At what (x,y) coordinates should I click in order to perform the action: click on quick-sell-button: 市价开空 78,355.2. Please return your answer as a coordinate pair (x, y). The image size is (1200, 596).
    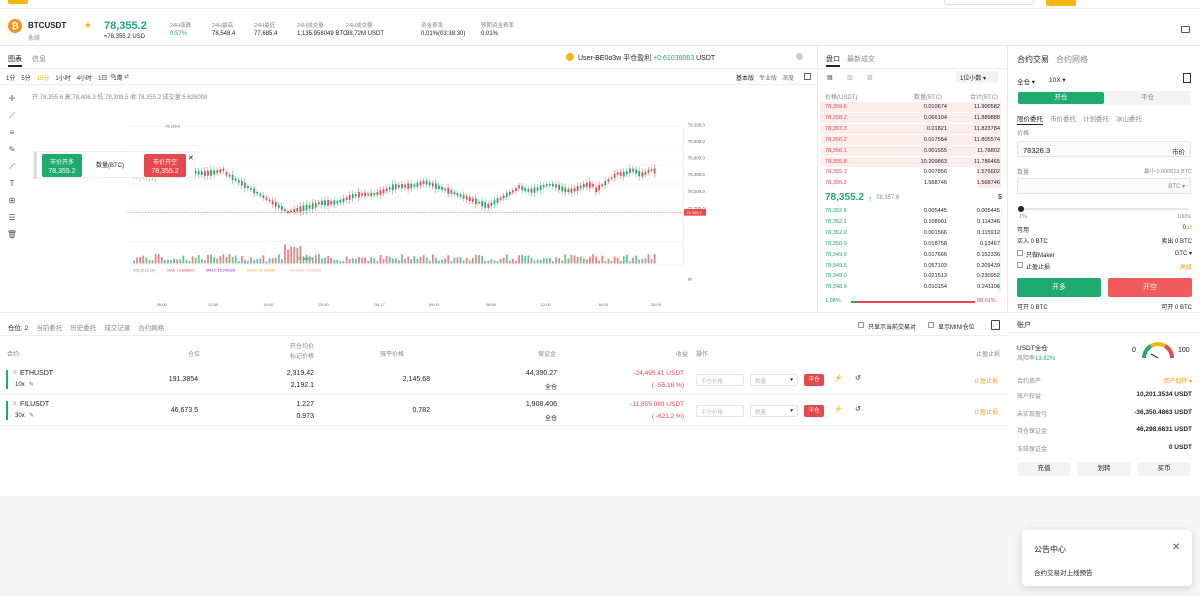
    Looking at the image, I should click on (165, 165).